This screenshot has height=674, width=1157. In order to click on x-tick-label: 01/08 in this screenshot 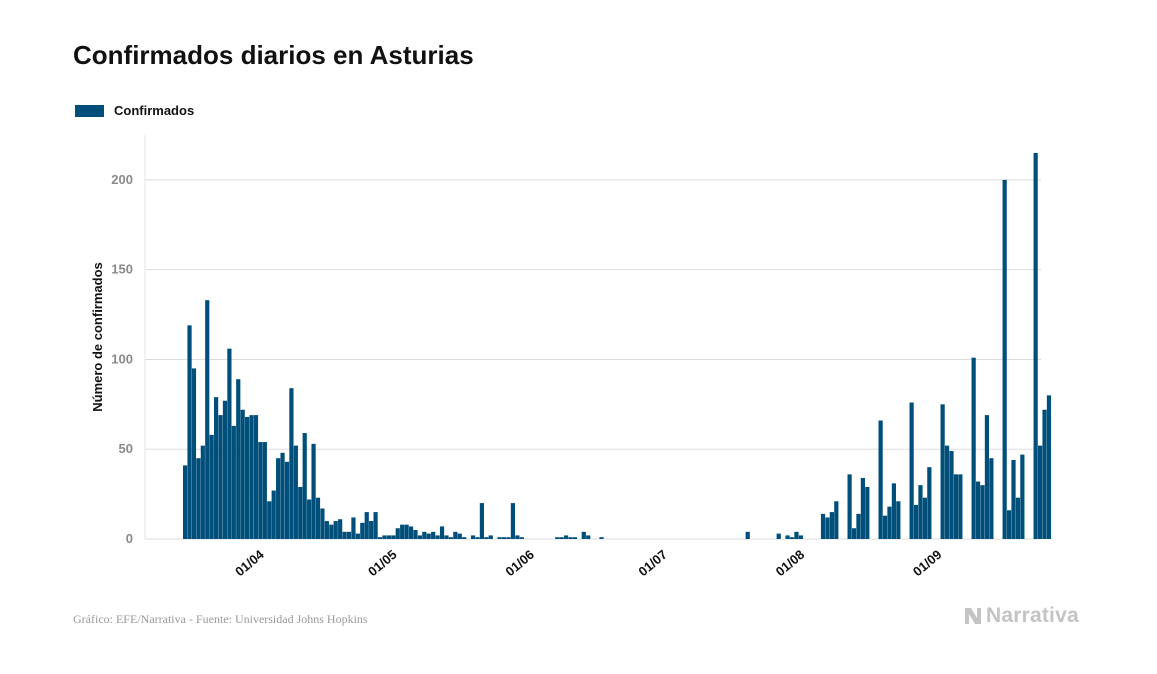, I will do `click(790, 563)`.